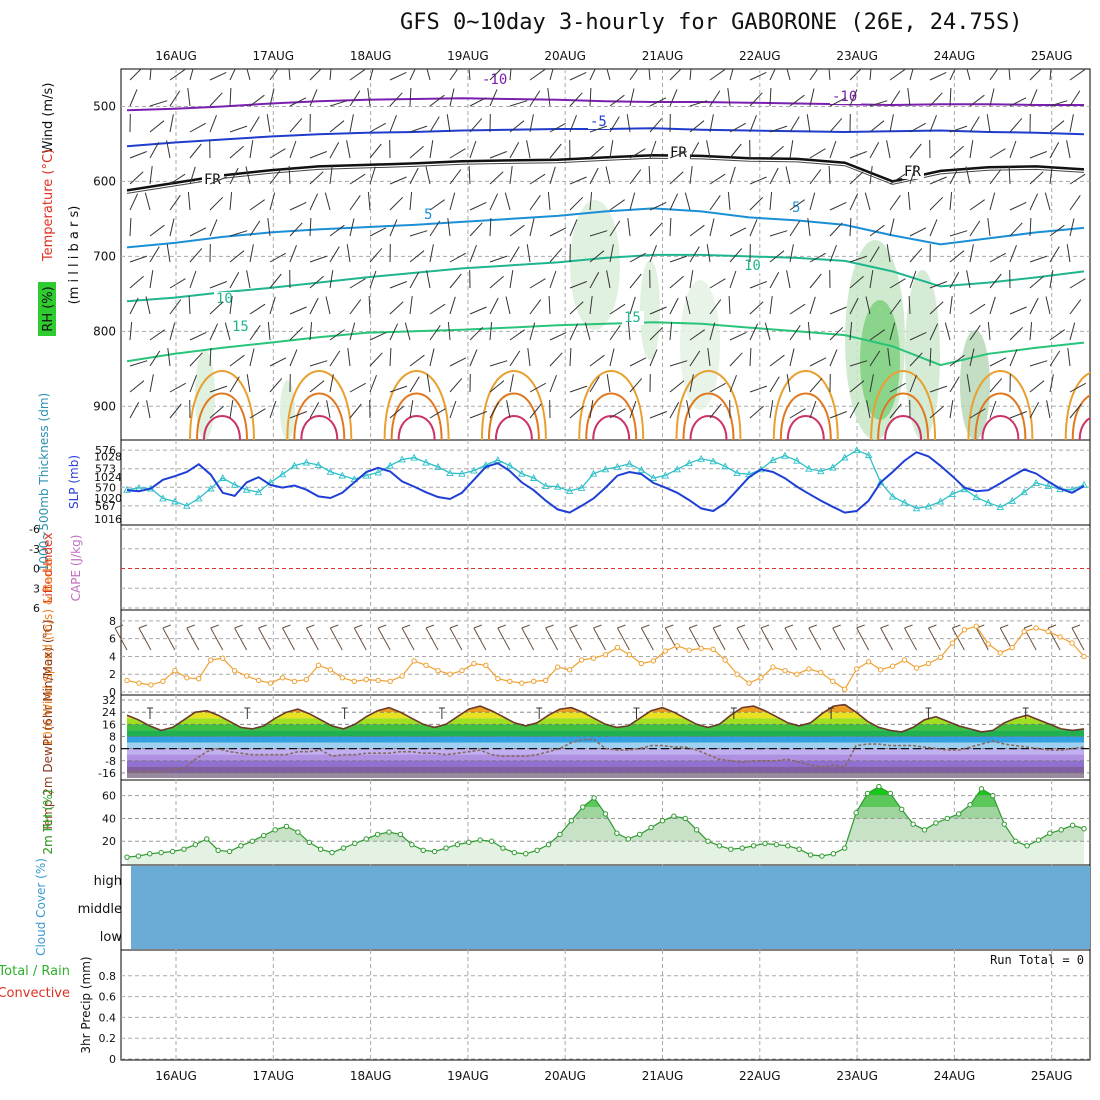 The height and width of the screenshot is (1100, 1100). What do you see at coordinates (565, 1076) in the screenshot?
I see `date-label-bottom: 20AUG` at bounding box center [565, 1076].